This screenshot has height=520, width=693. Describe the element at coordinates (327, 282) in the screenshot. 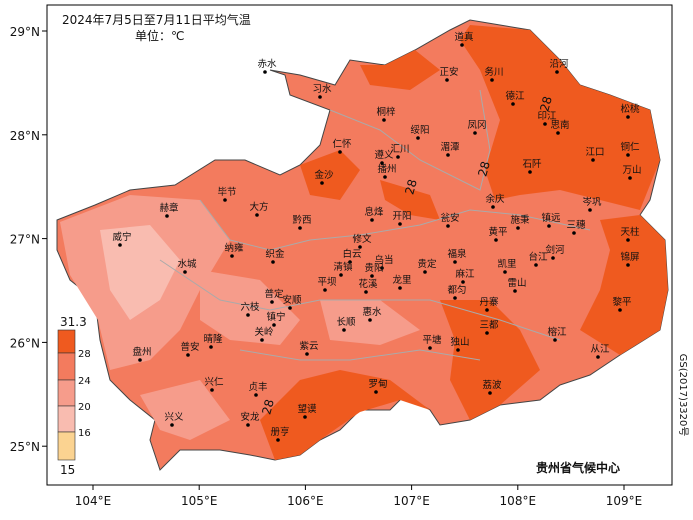

I see `city-label: 平坝` at that location.